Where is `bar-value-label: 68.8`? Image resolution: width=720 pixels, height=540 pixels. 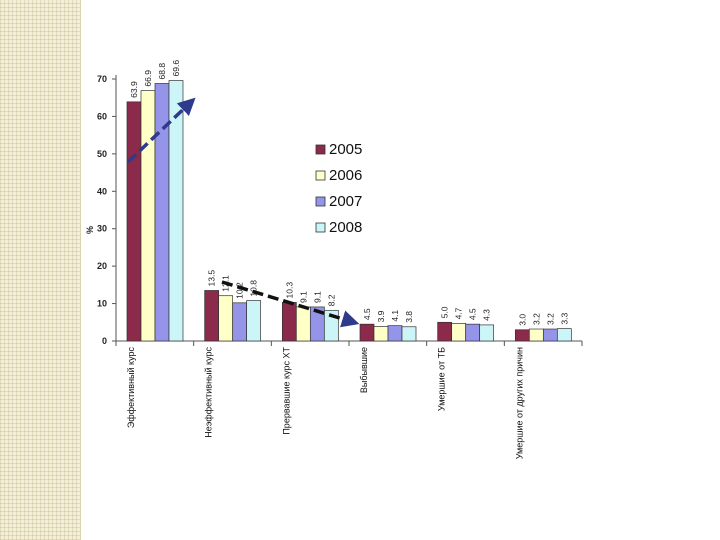 bar-value-label: 68.8 is located at coordinates (162, 71).